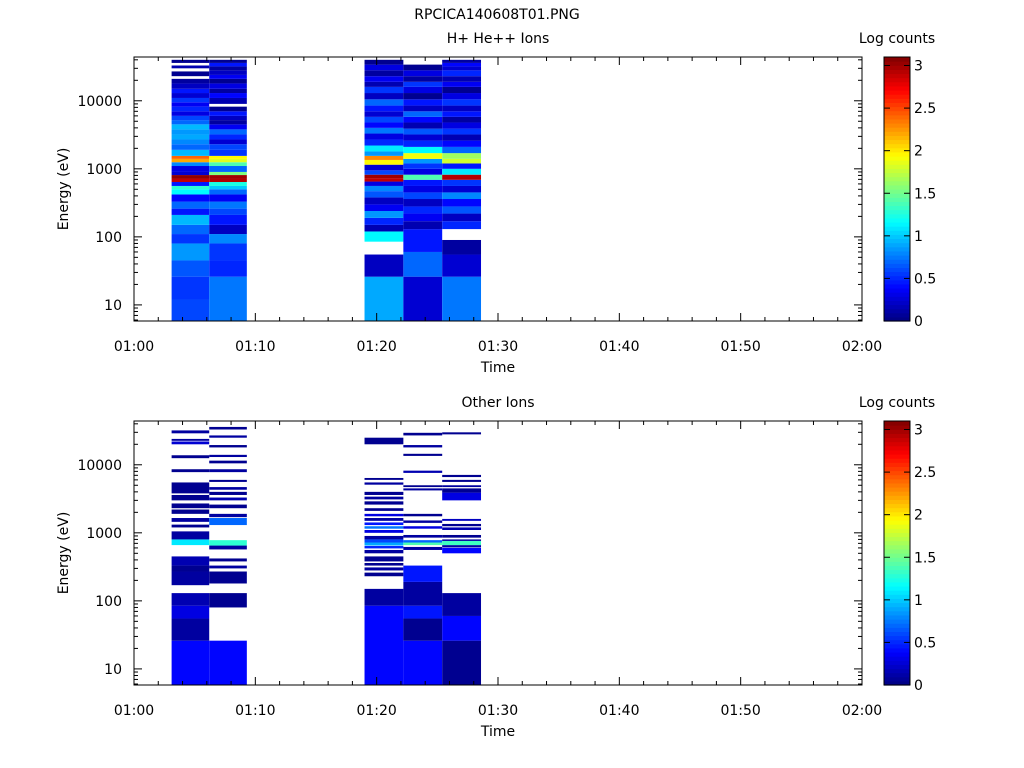  Describe the element at coordinates (326, 555) in the screenshot. I see `heatmap-cells` at that location.